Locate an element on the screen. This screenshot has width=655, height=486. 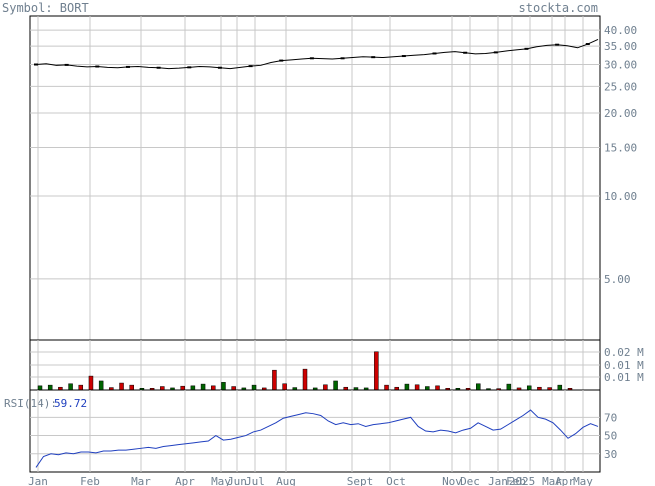
x-tick-label: 2025 is located at coordinates (522, 480).